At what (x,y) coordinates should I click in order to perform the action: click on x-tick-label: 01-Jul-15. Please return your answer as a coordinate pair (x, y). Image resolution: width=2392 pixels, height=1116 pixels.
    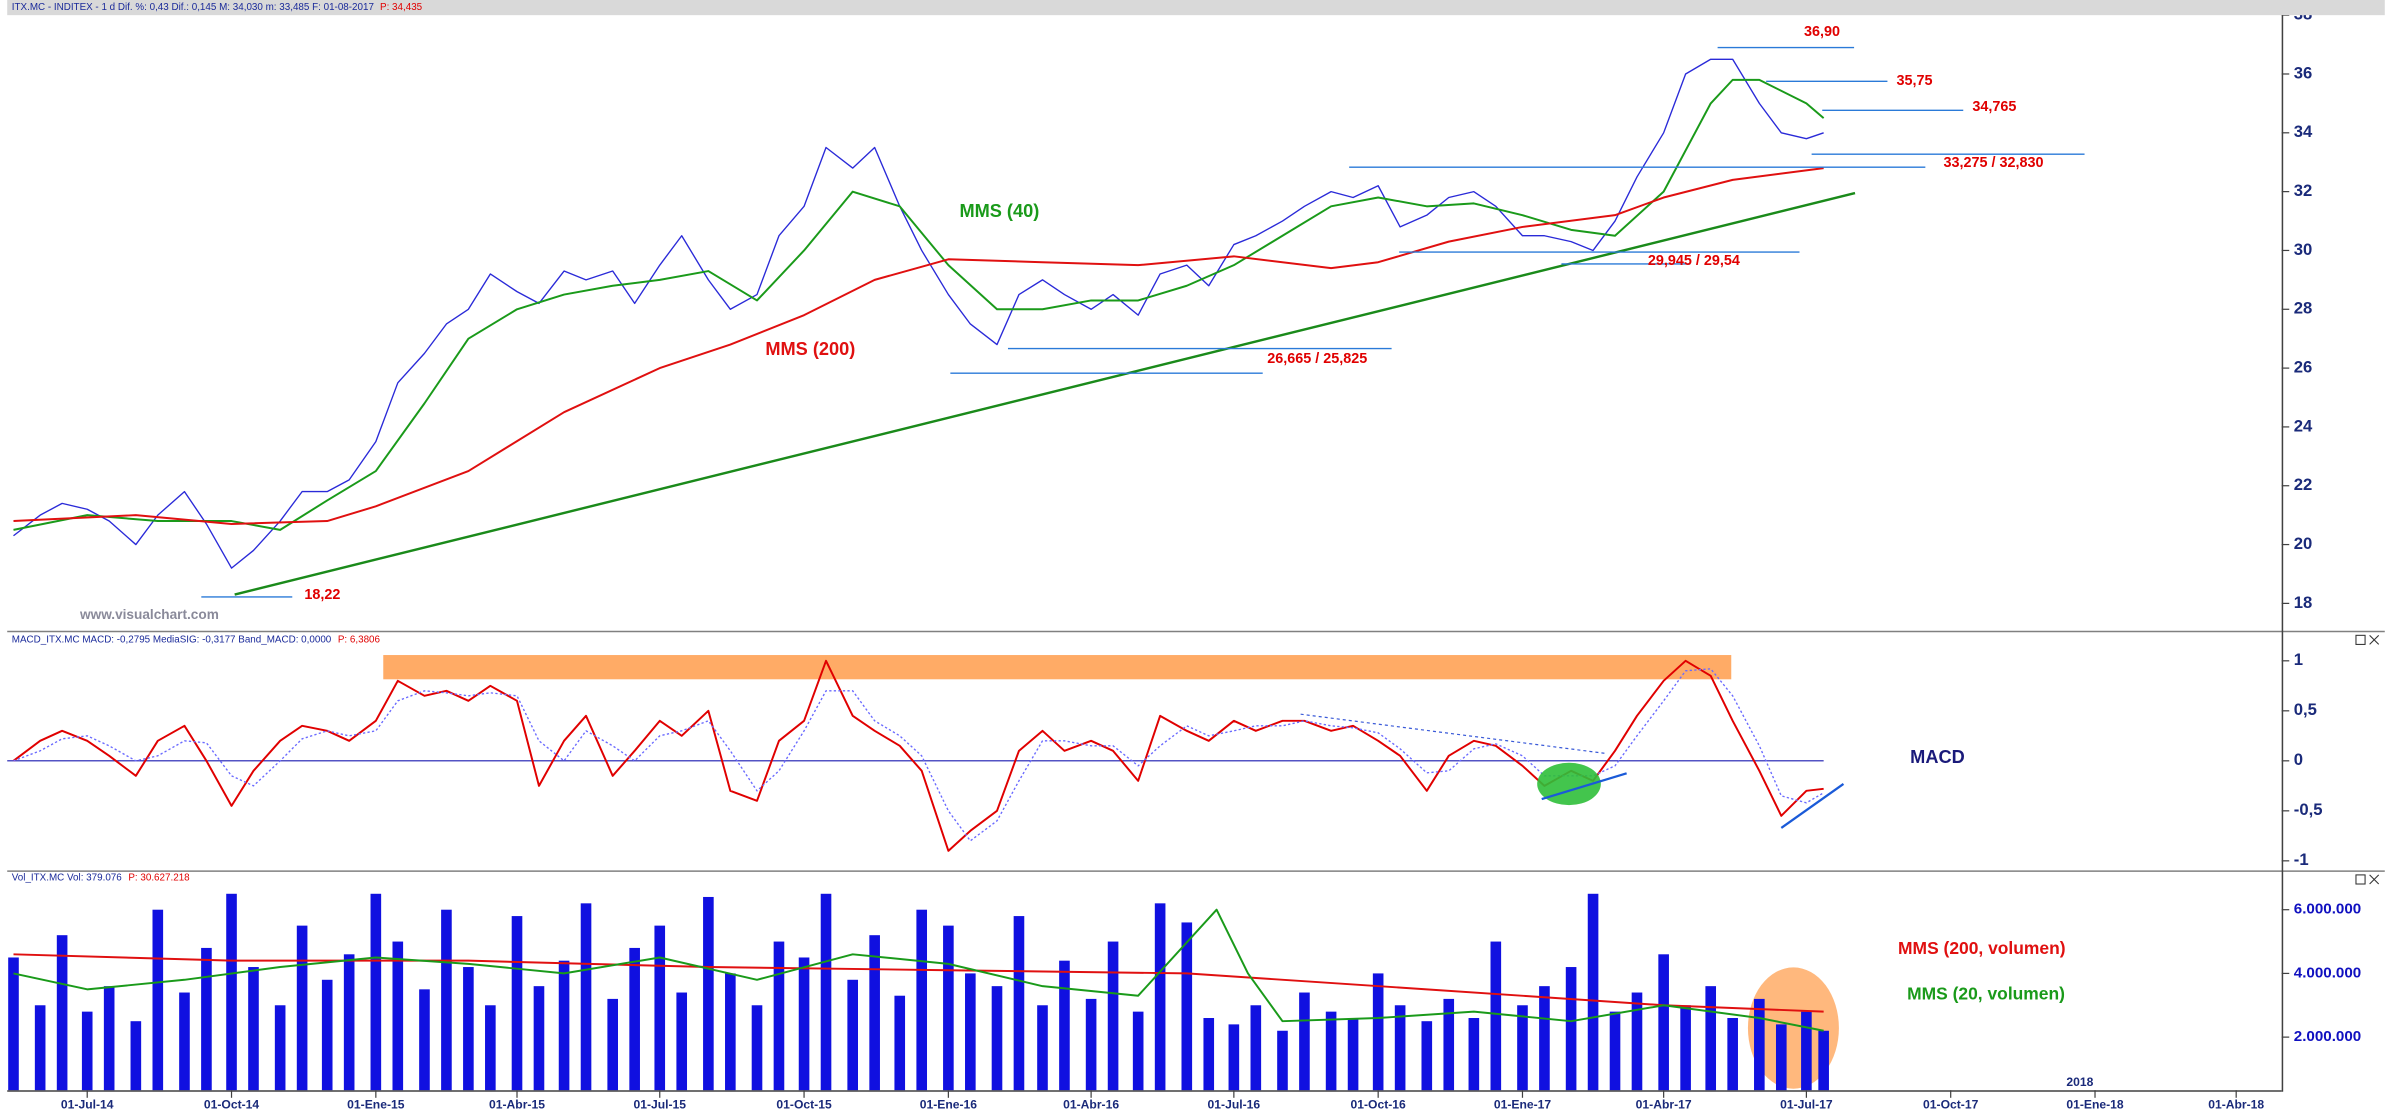
    Looking at the image, I should click on (659, 1105).